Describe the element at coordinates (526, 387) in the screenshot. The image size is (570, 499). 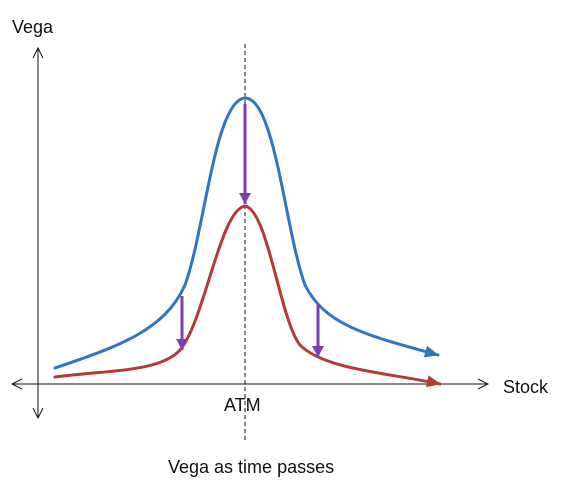
I see `x-axis-label: Stock` at that location.